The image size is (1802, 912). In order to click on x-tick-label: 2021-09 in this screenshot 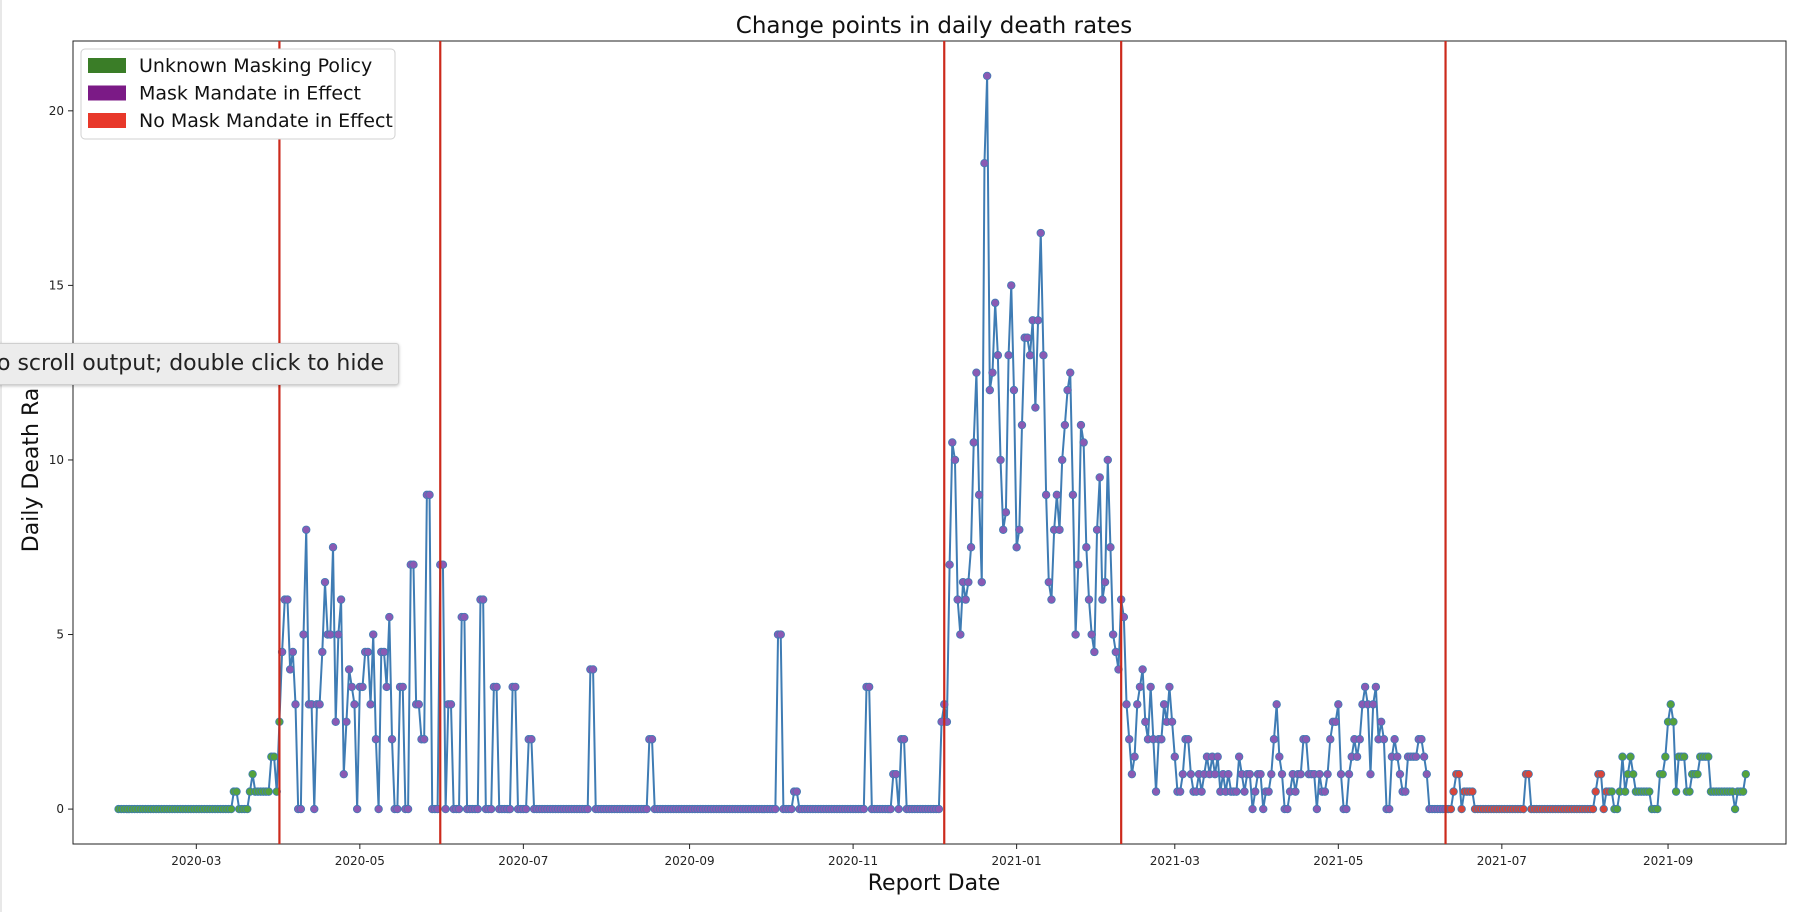, I will do `click(1668, 861)`.